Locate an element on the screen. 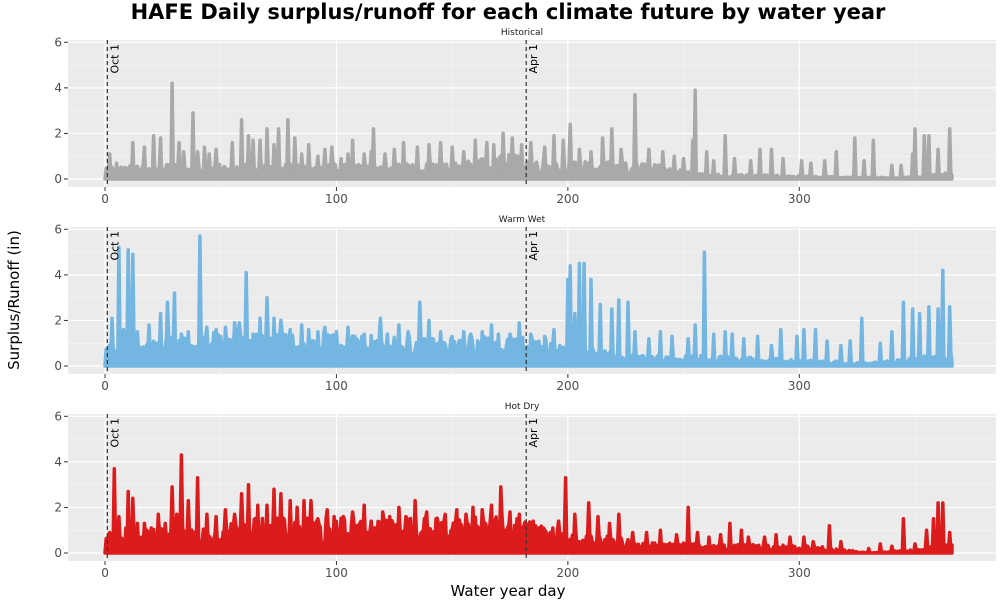 The image size is (1000, 600). panel-strip-label: Warm Wet is located at coordinates (522, 220).